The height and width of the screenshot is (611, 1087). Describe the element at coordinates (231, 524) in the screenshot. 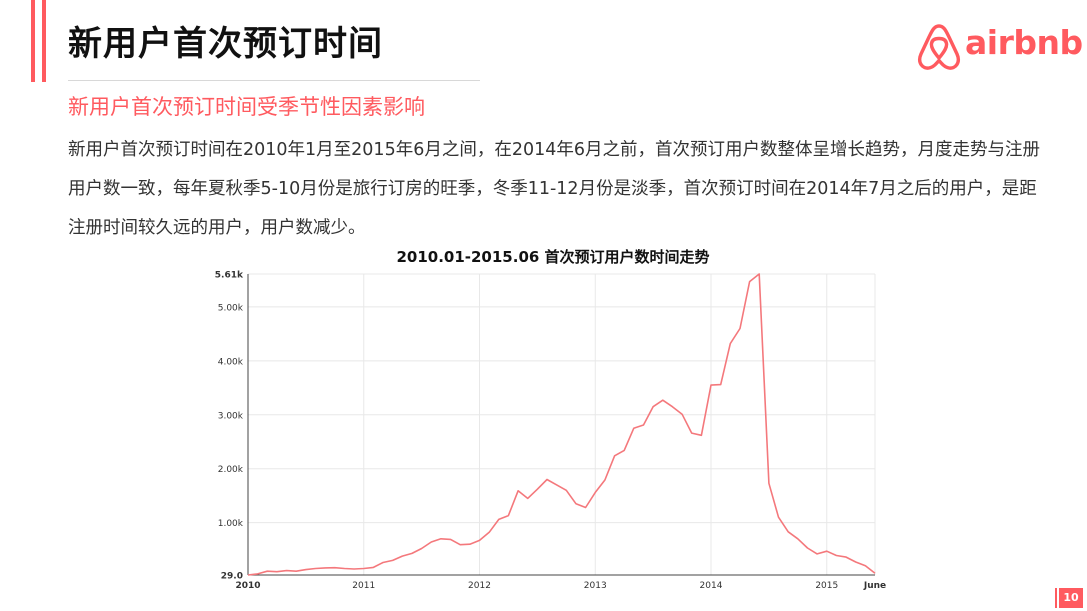

I see `y-tick-label: 1.00k` at that location.